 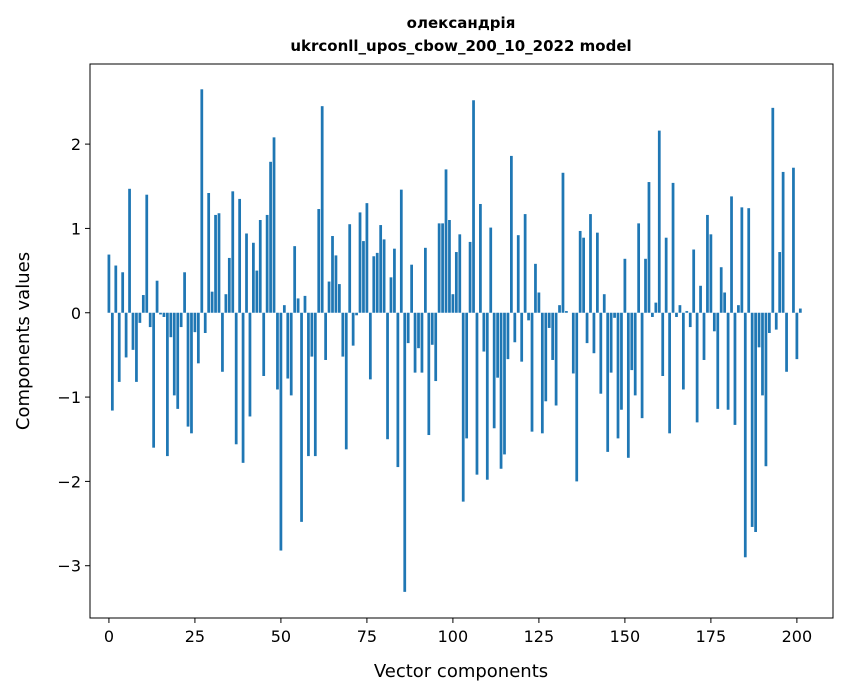 What do you see at coordinates (711, 636) in the screenshot?
I see `x-tick-label: 175` at bounding box center [711, 636].